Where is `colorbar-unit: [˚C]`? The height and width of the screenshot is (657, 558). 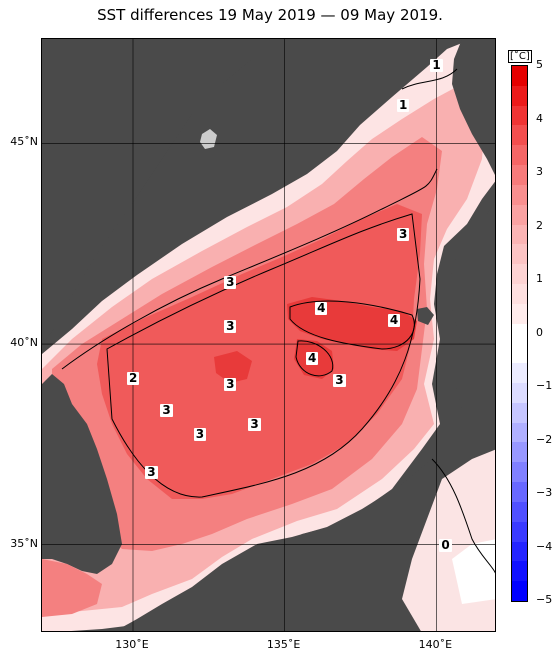 colorbar-unit: [˚C] is located at coordinates (520, 56).